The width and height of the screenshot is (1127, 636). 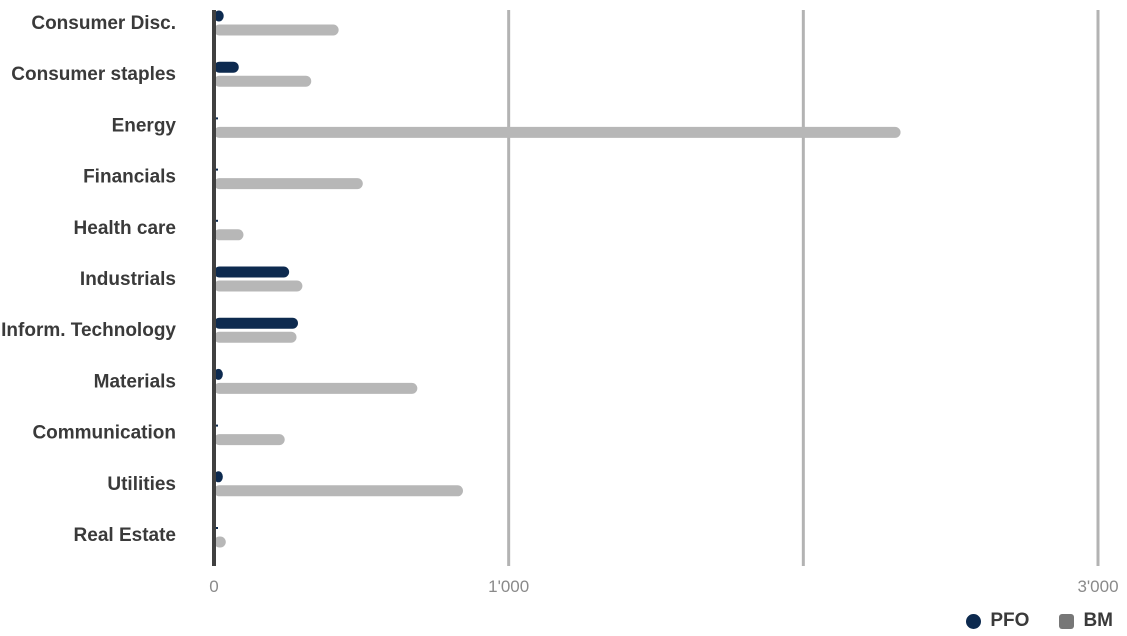 What do you see at coordinates (1010, 620) in the screenshot?
I see `legend-label-pfo: PFO` at bounding box center [1010, 620].